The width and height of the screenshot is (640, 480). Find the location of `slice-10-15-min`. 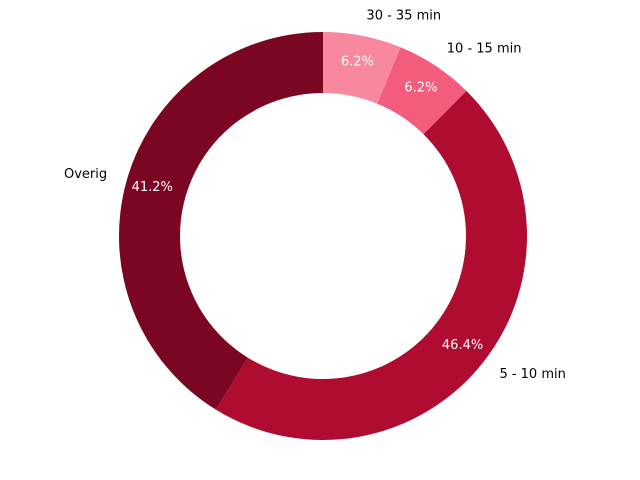

slice-10-15-min is located at coordinates (422, 91).